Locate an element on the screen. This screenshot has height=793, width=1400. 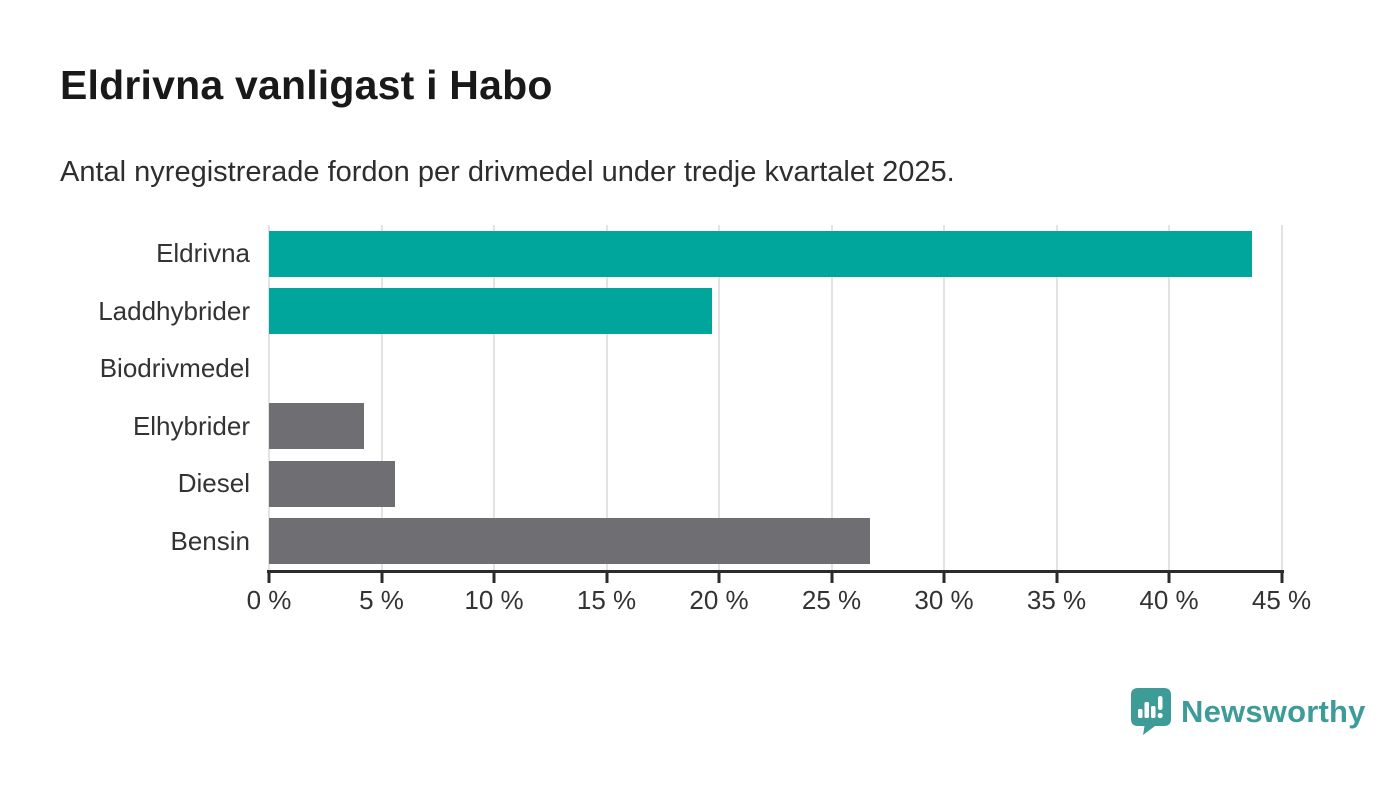
bar-row: Laddhybrider is located at coordinates (700, 312).